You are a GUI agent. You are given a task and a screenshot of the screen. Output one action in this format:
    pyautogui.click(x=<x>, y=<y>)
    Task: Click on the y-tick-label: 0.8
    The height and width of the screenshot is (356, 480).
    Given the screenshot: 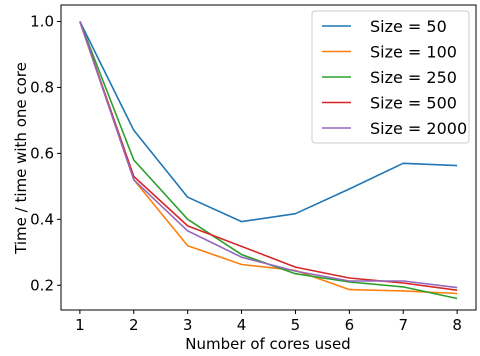 What is the action you would take?
    pyautogui.click(x=42, y=87)
    